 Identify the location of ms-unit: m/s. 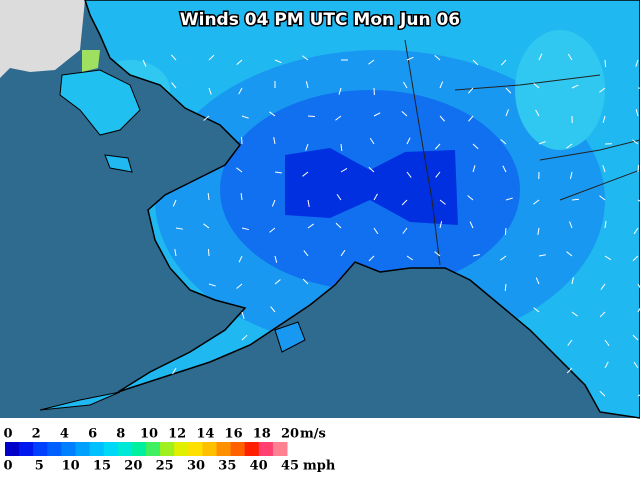
(313, 434).